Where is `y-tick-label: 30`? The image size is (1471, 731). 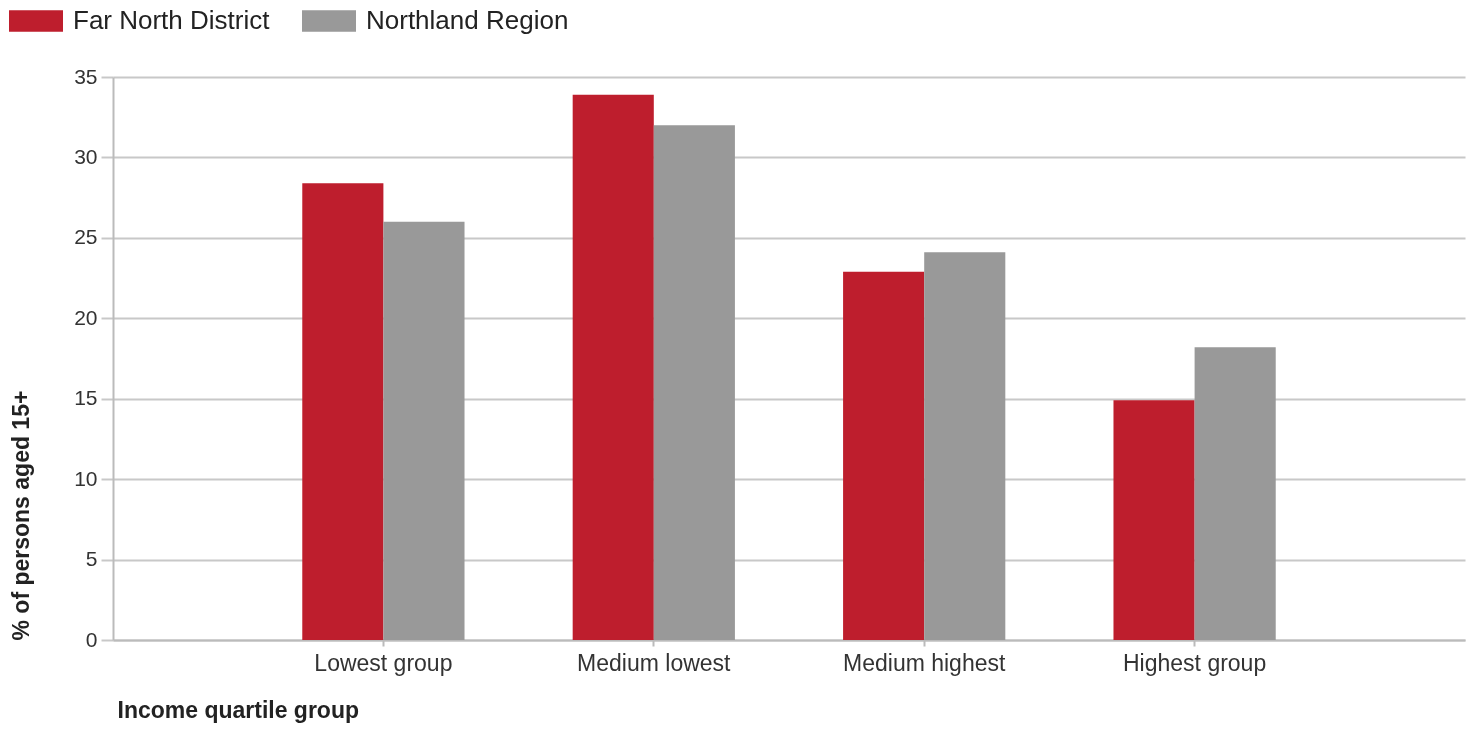 y-tick-label: 30 is located at coordinates (86, 156).